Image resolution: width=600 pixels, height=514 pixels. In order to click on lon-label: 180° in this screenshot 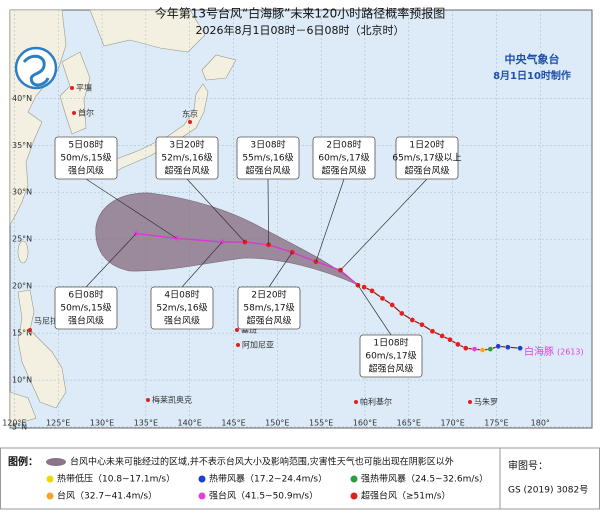, I will do `click(540, 423)`.